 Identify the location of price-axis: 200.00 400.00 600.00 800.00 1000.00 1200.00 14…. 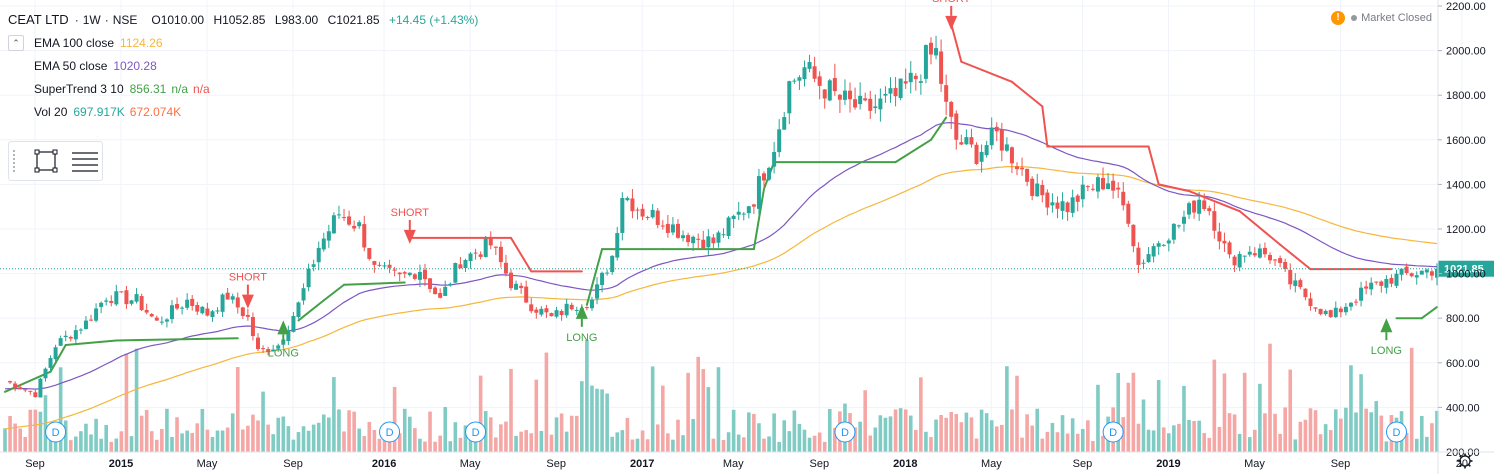
(1461, 237).